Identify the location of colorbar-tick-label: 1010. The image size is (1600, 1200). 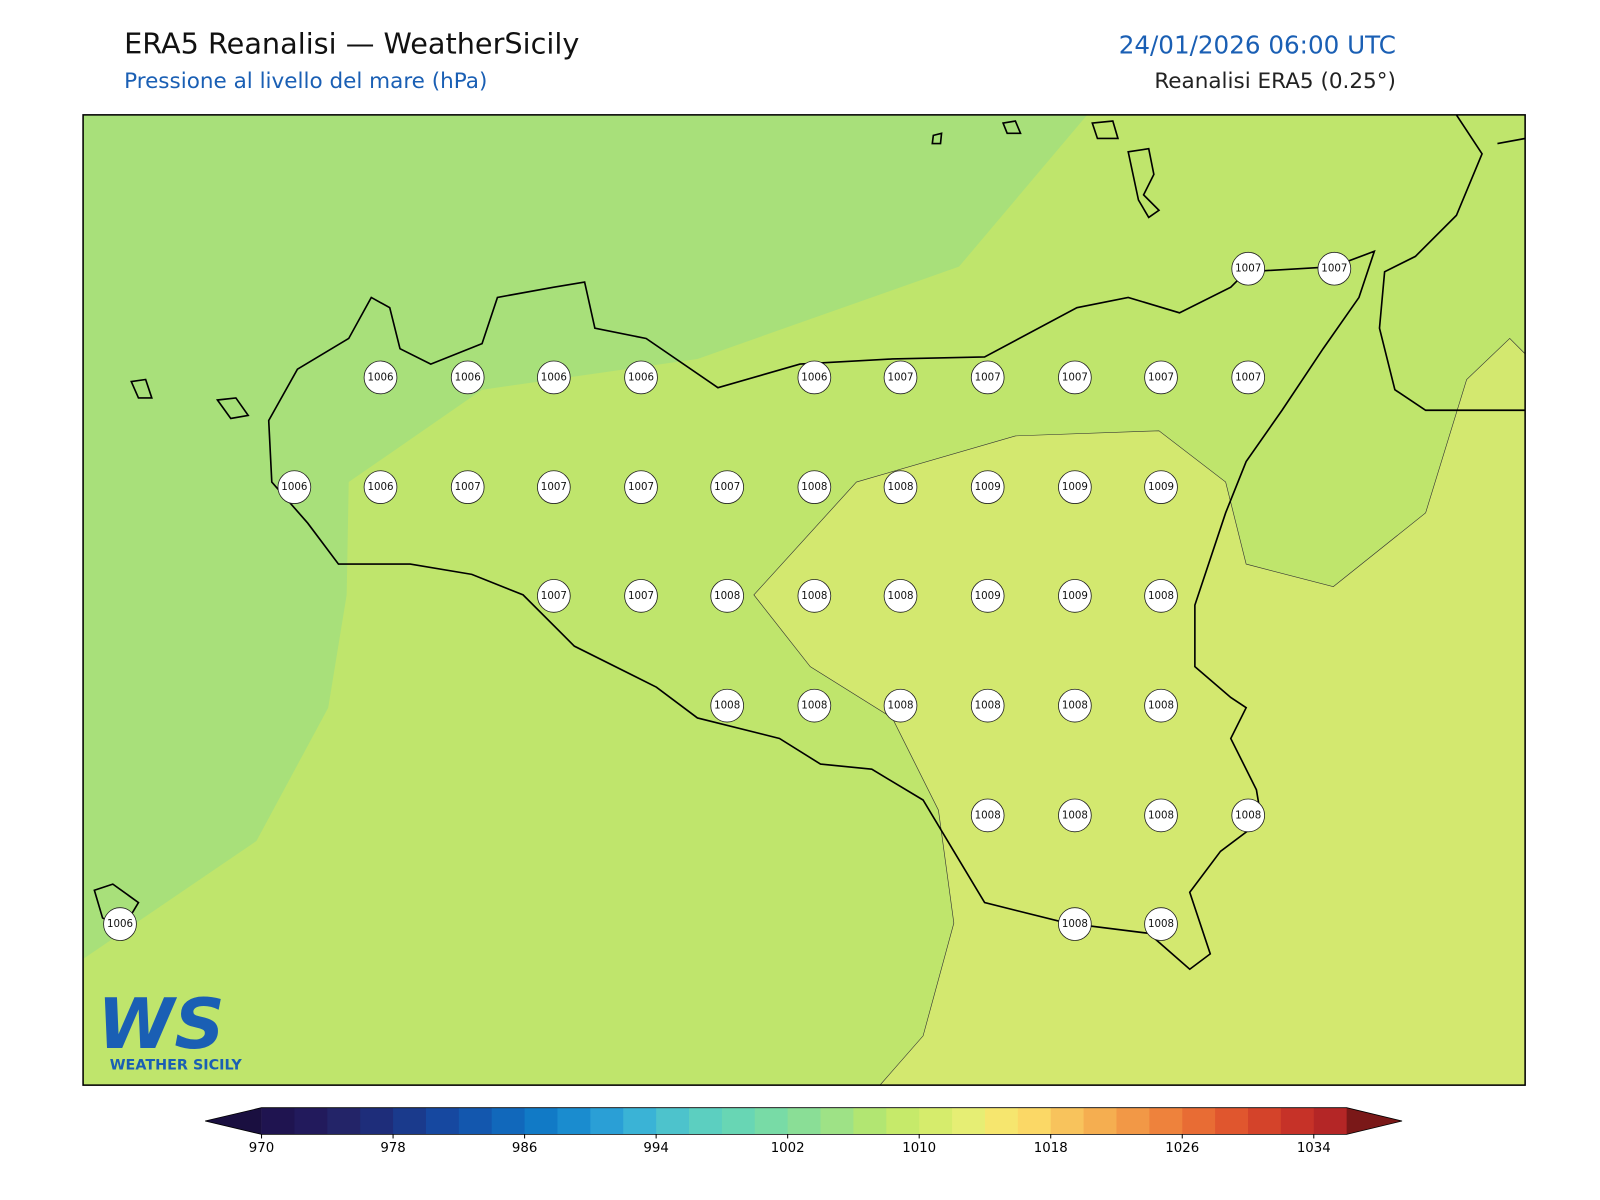
(919, 1148).